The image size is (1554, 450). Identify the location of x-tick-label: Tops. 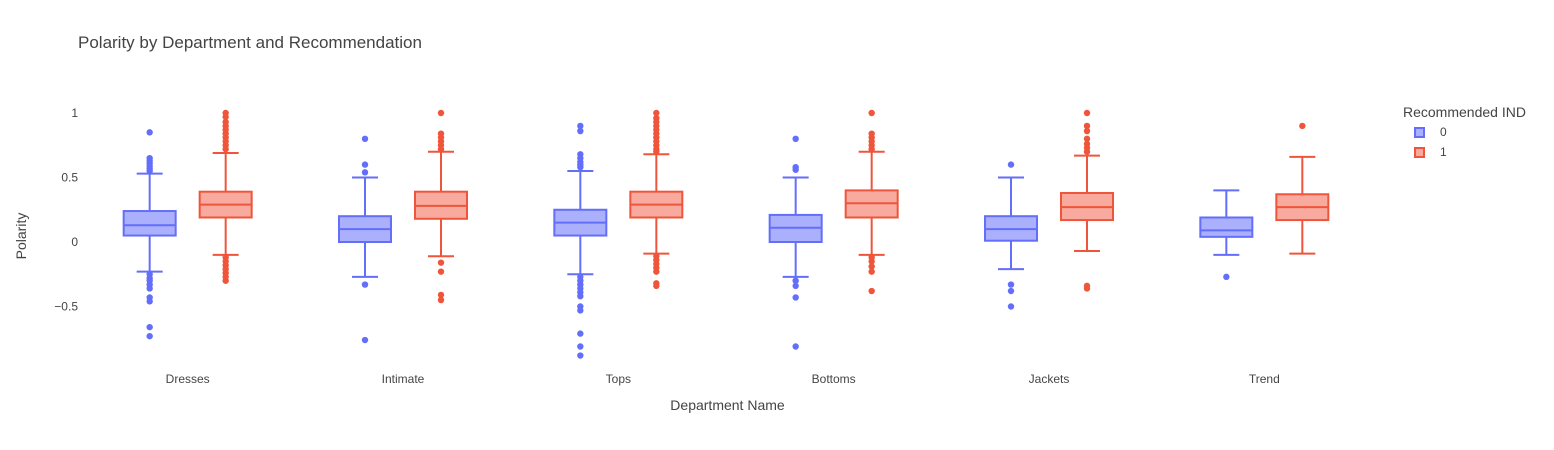
(618, 379).